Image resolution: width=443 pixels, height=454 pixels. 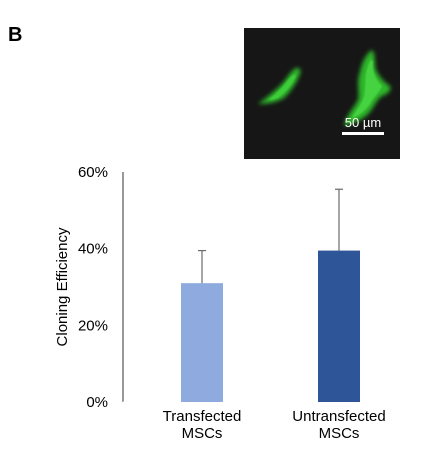 What do you see at coordinates (202, 416) in the screenshot?
I see `x-category-label: Transfected` at bounding box center [202, 416].